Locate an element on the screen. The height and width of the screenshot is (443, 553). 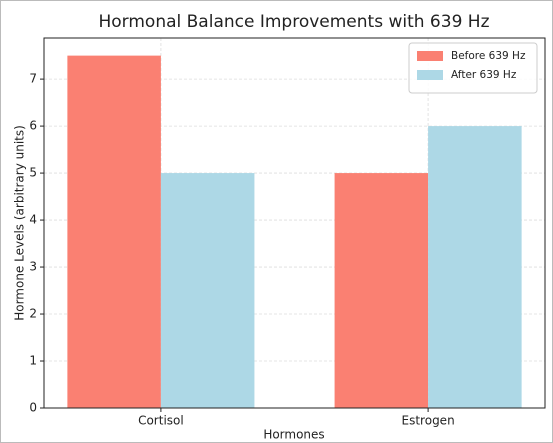
y-tick-label: 5 is located at coordinates (33, 173).